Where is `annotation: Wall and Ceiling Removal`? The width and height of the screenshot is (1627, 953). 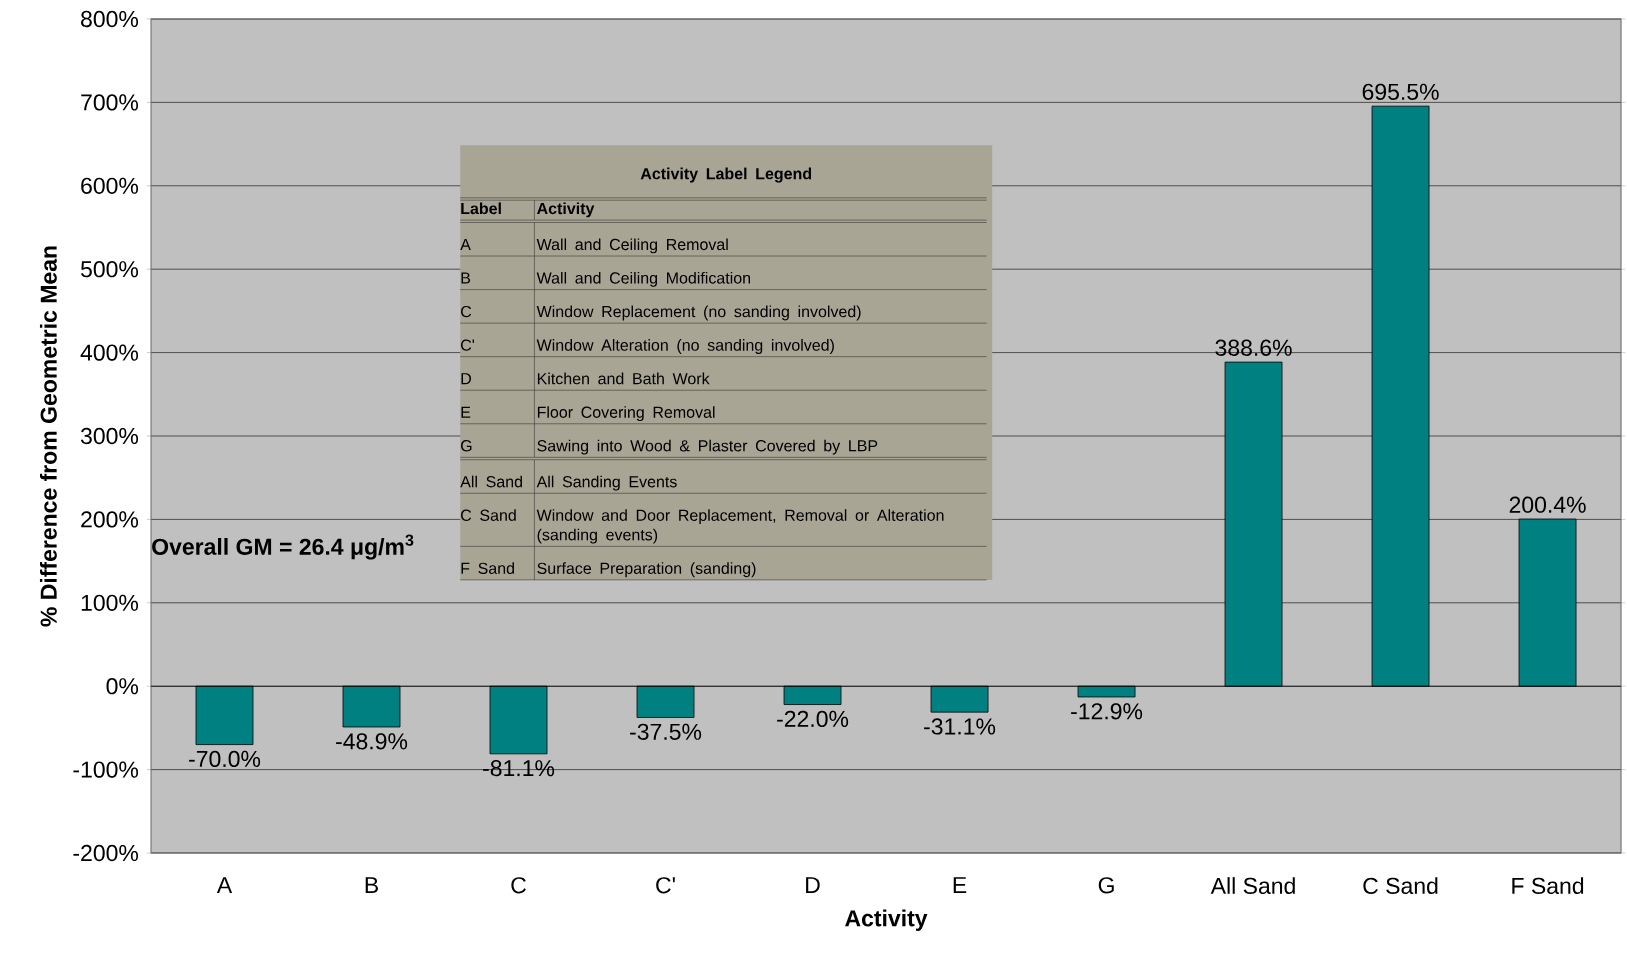
annotation: Wall and Ceiling Removal is located at coordinates (632, 246).